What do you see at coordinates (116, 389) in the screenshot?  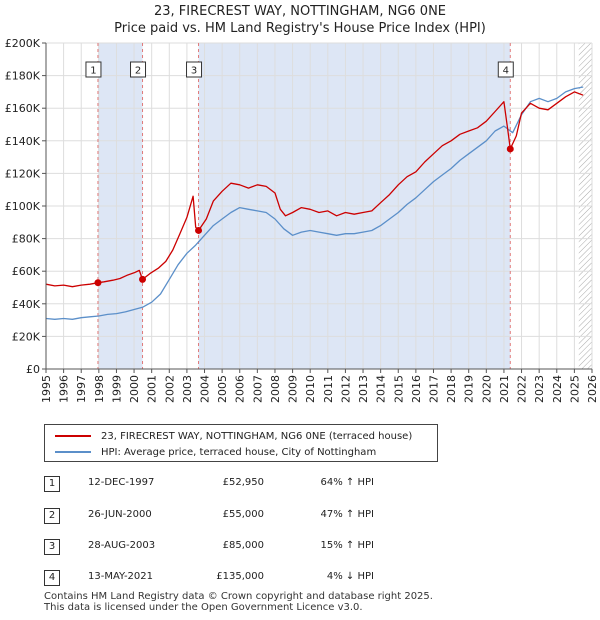 I see `x-tick-label: 1999` at bounding box center [116, 389].